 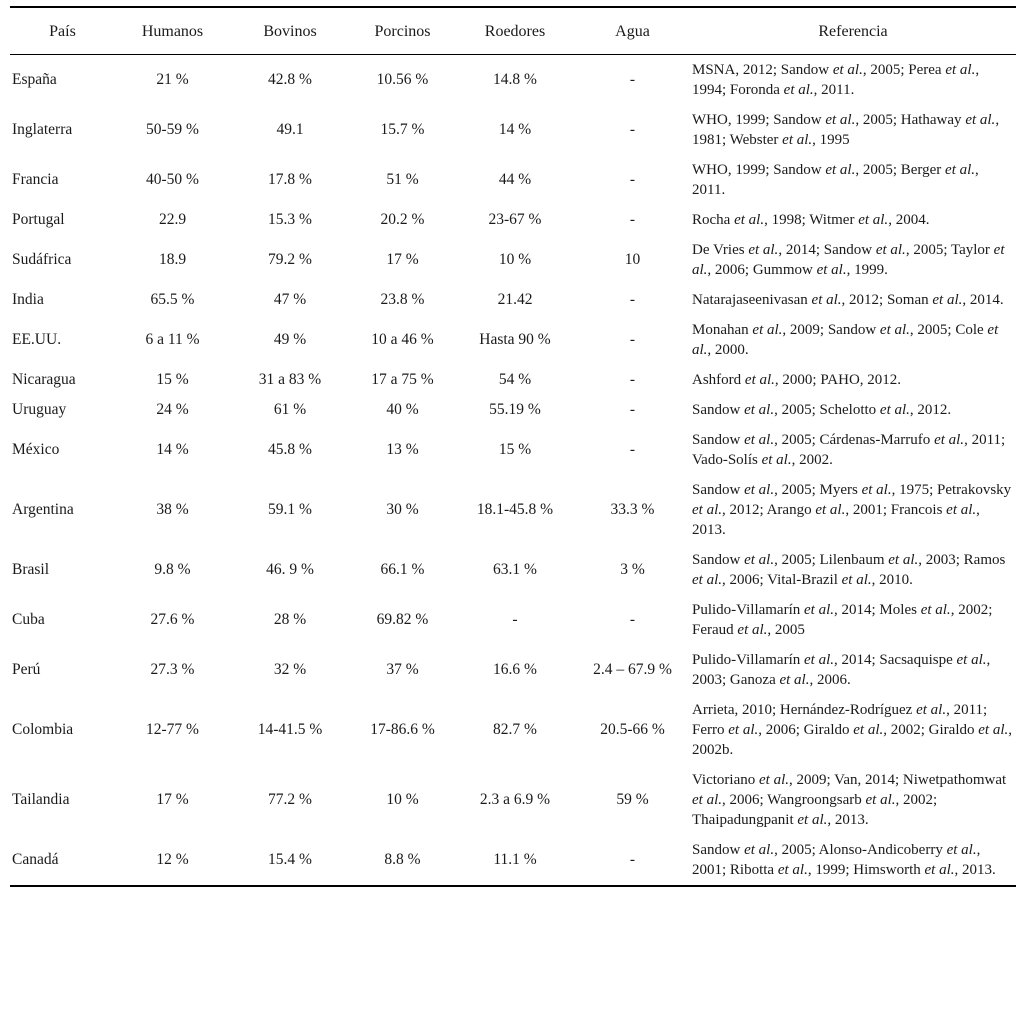 I want to click on cell-bovinos: 15.4 %, so click(x=290, y=859).